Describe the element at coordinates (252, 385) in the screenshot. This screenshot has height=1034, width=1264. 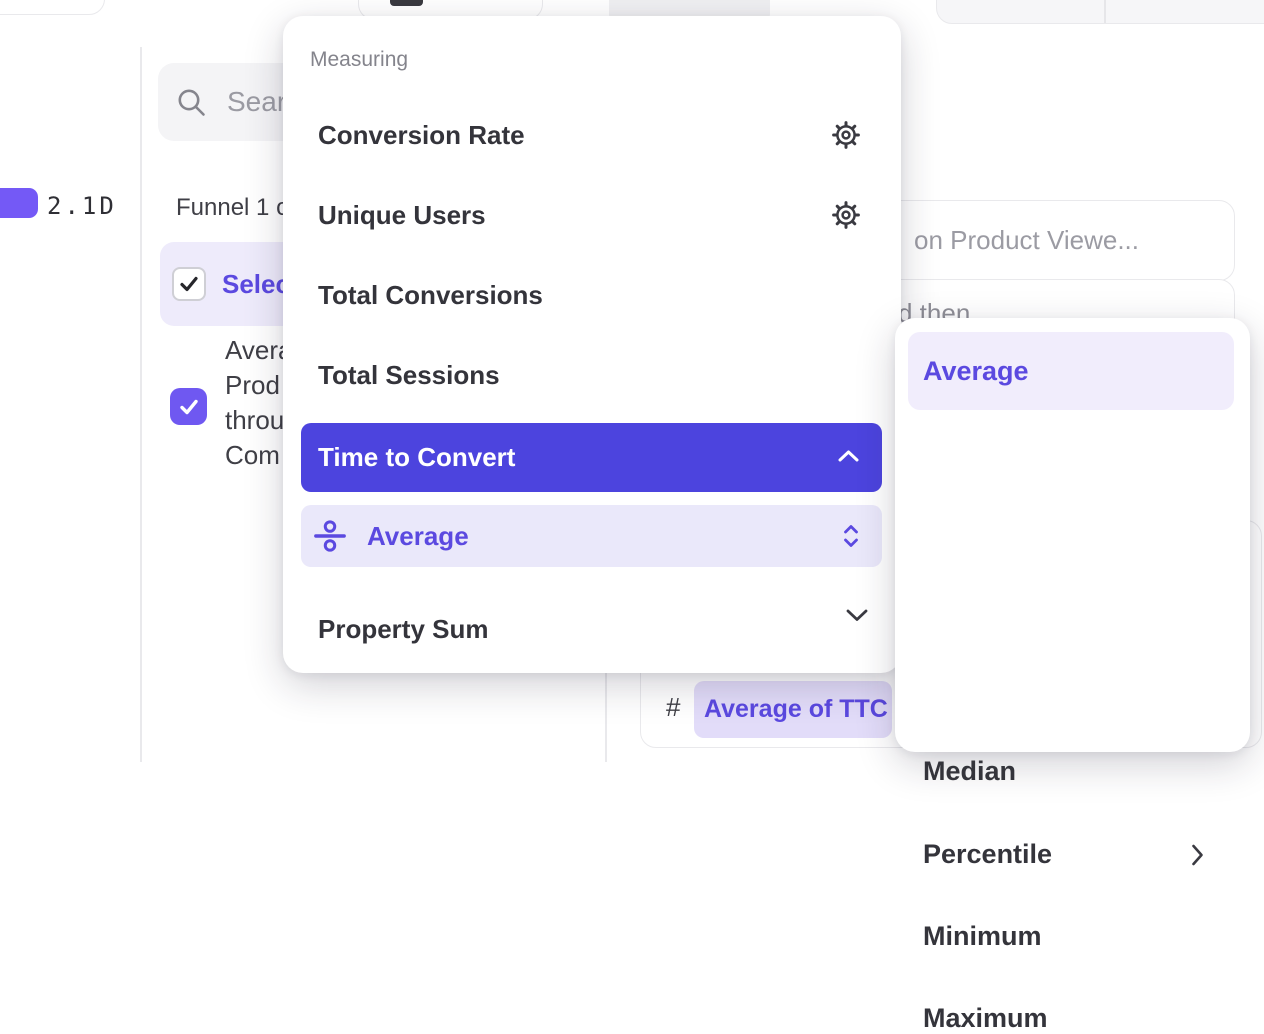
I see `step-description-line: Prod` at that location.